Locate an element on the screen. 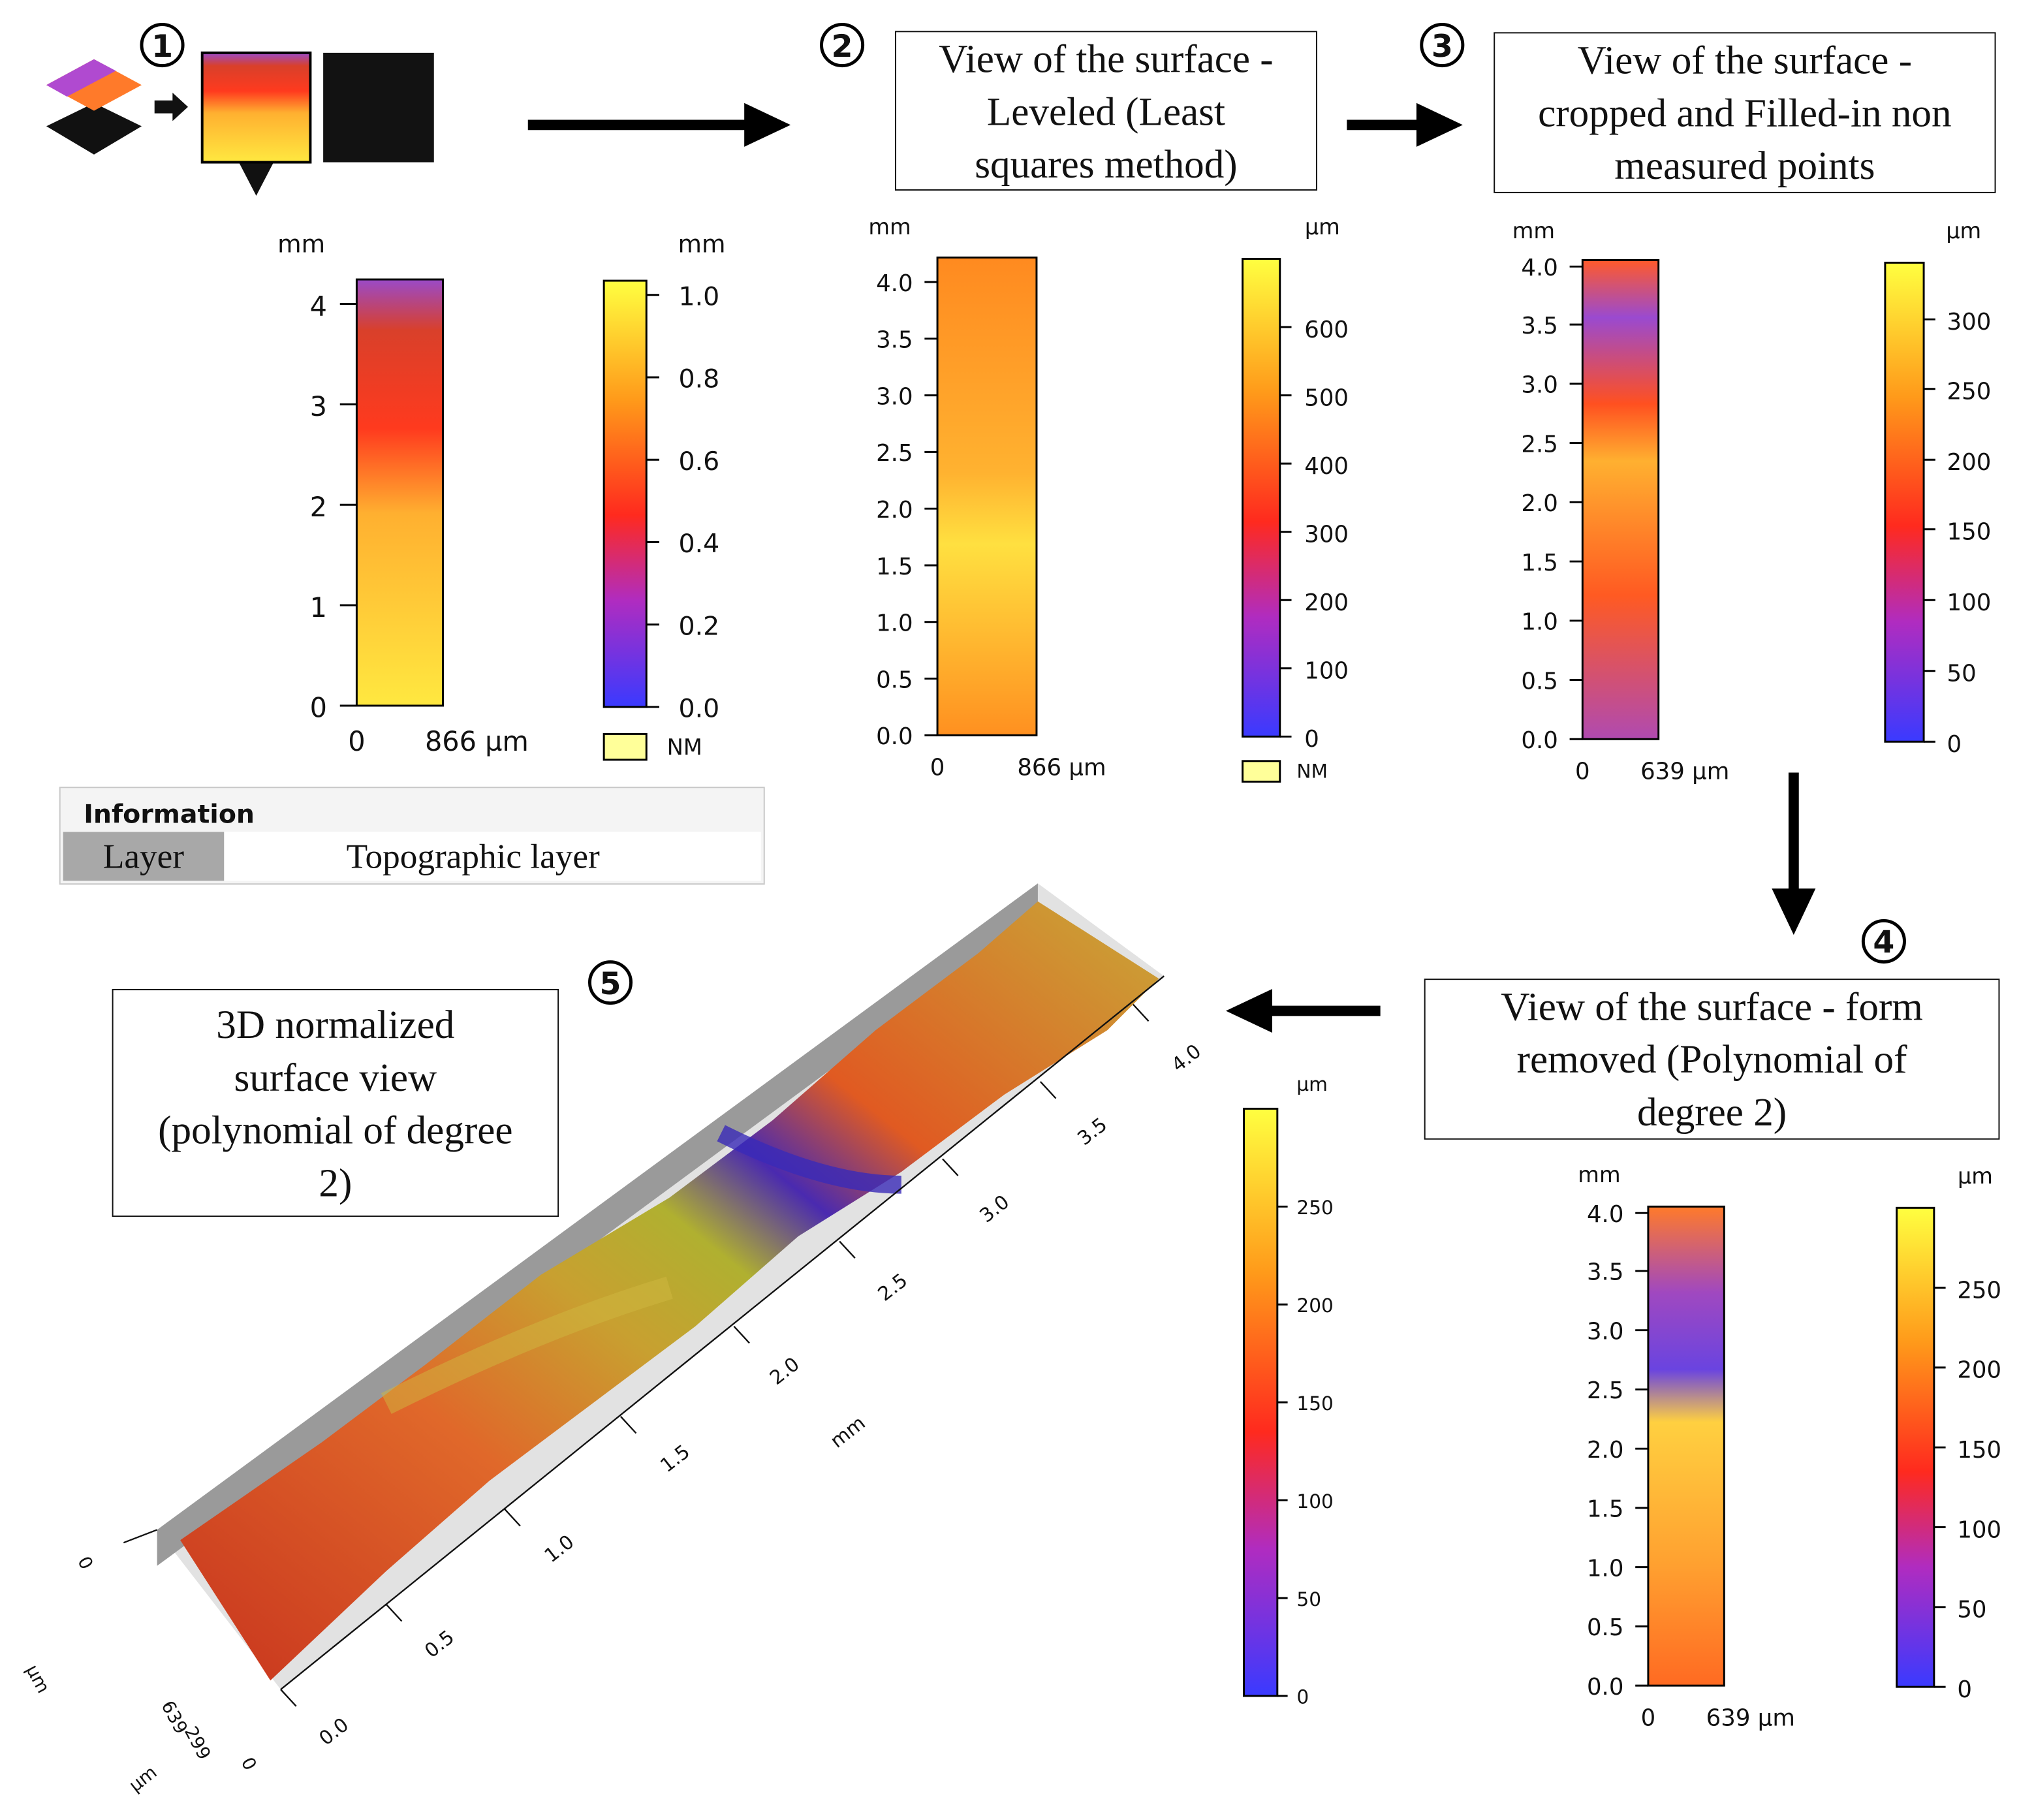 The height and width of the screenshot is (1820, 2019). height-tick: 0 is located at coordinates (85, 1563).